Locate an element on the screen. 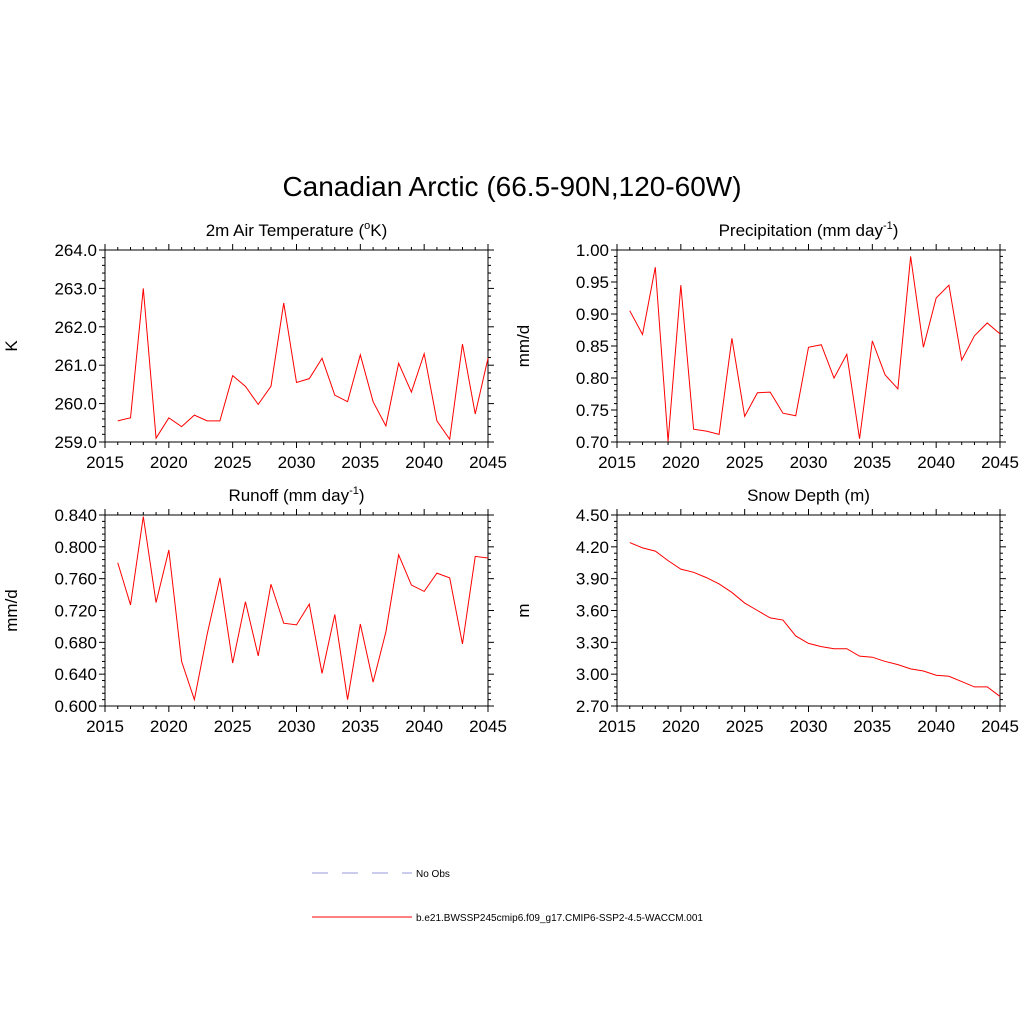  runoff-ytick-label: 0.720 is located at coordinates (75, 611).